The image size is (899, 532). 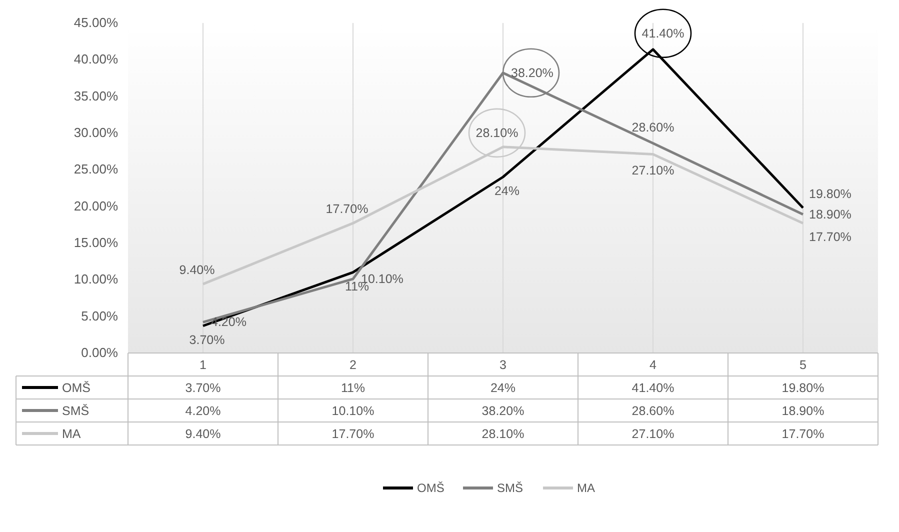 What do you see at coordinates (72, 434) in the screenshot?
I see `legend-label: MA` at bounding box center [72, 434].